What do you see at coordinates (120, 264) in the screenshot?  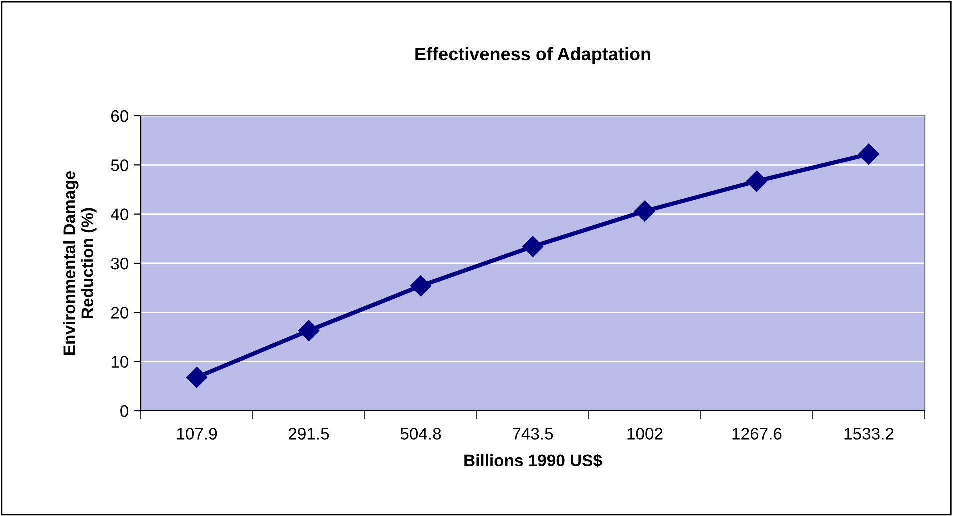 I see `y-tick-label: 30` at bounding box center [120, 264].